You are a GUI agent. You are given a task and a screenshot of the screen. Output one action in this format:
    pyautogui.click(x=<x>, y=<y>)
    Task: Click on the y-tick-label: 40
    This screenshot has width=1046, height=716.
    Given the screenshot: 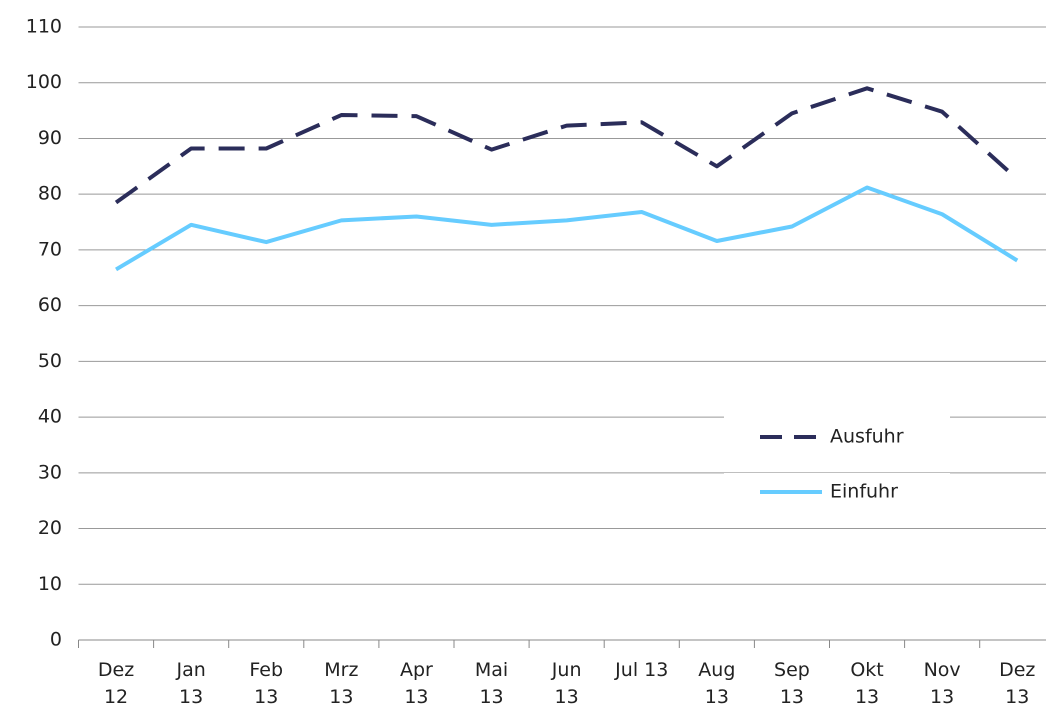 What is the action you would take?
    pyautogui.click(x=50, y=417)
    